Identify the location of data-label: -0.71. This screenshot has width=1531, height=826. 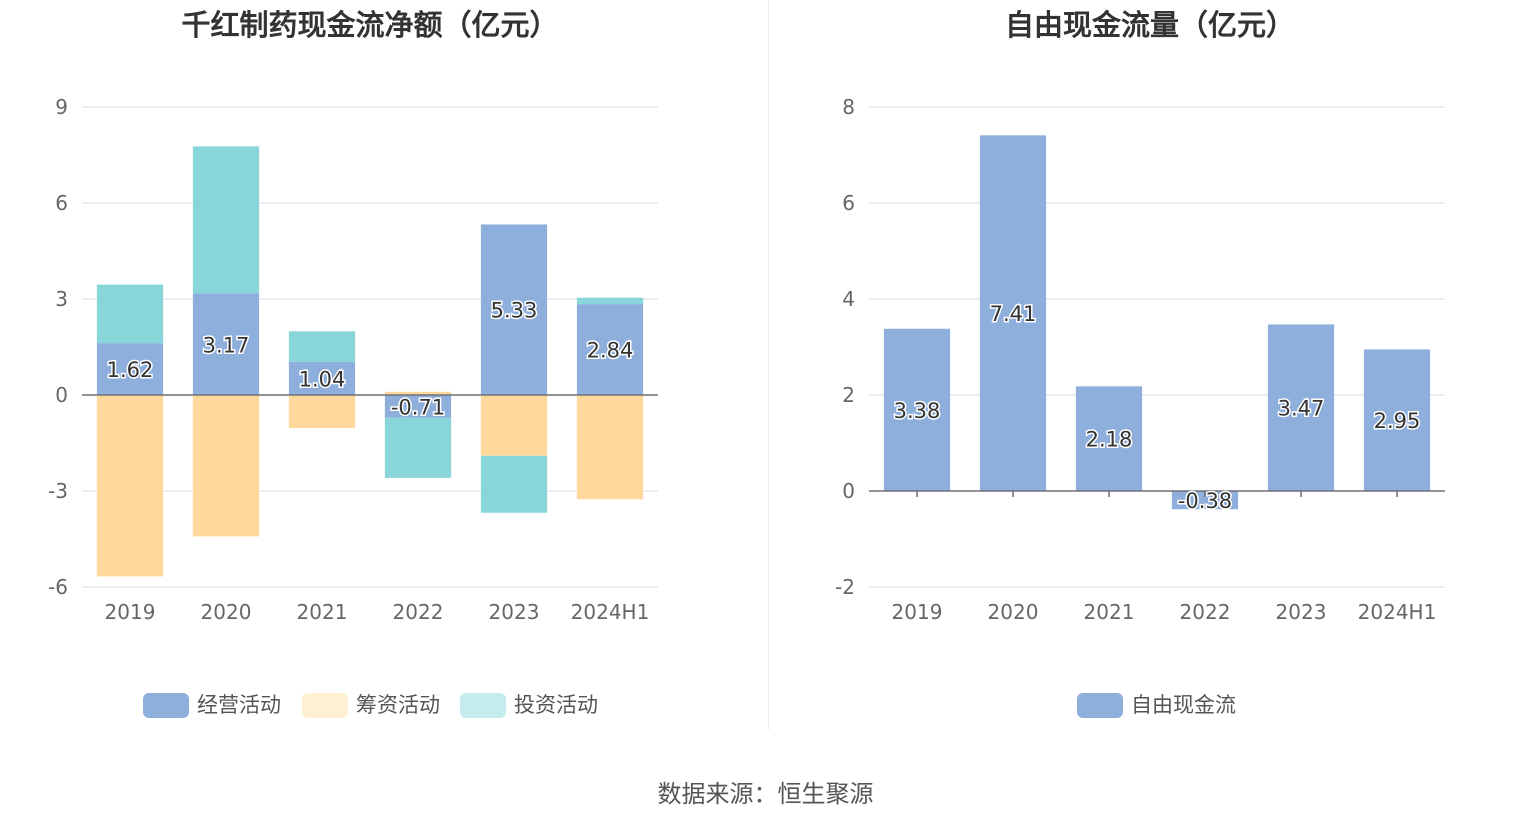
(418, 407).